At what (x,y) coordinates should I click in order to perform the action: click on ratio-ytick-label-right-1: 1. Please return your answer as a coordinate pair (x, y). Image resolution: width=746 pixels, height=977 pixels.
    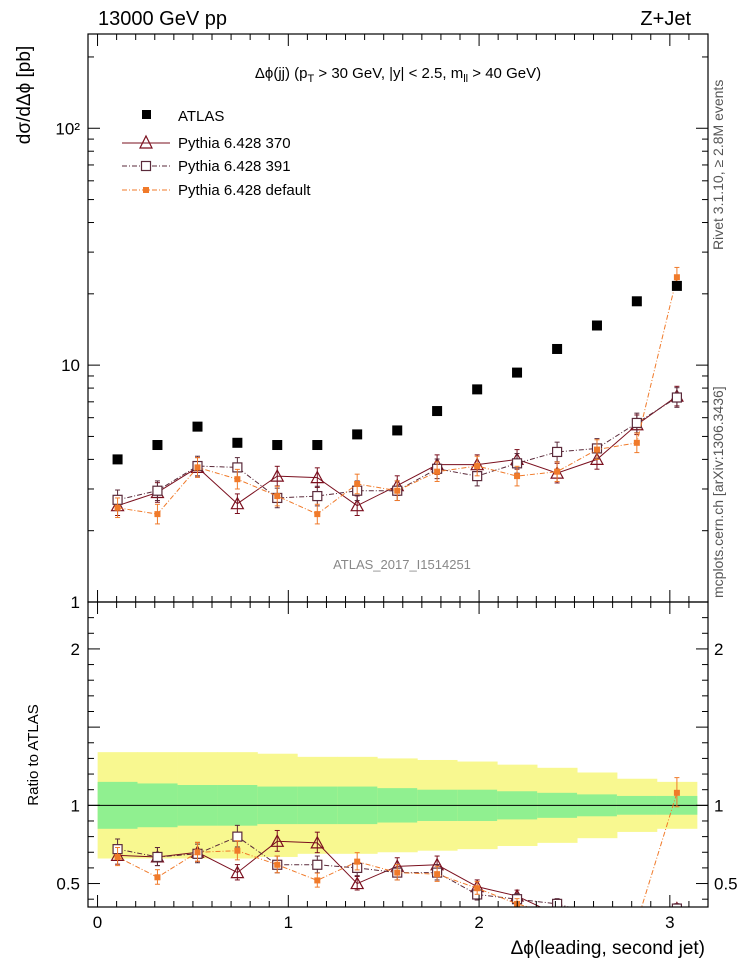
    Looking at the image, I should click on (718, 805).